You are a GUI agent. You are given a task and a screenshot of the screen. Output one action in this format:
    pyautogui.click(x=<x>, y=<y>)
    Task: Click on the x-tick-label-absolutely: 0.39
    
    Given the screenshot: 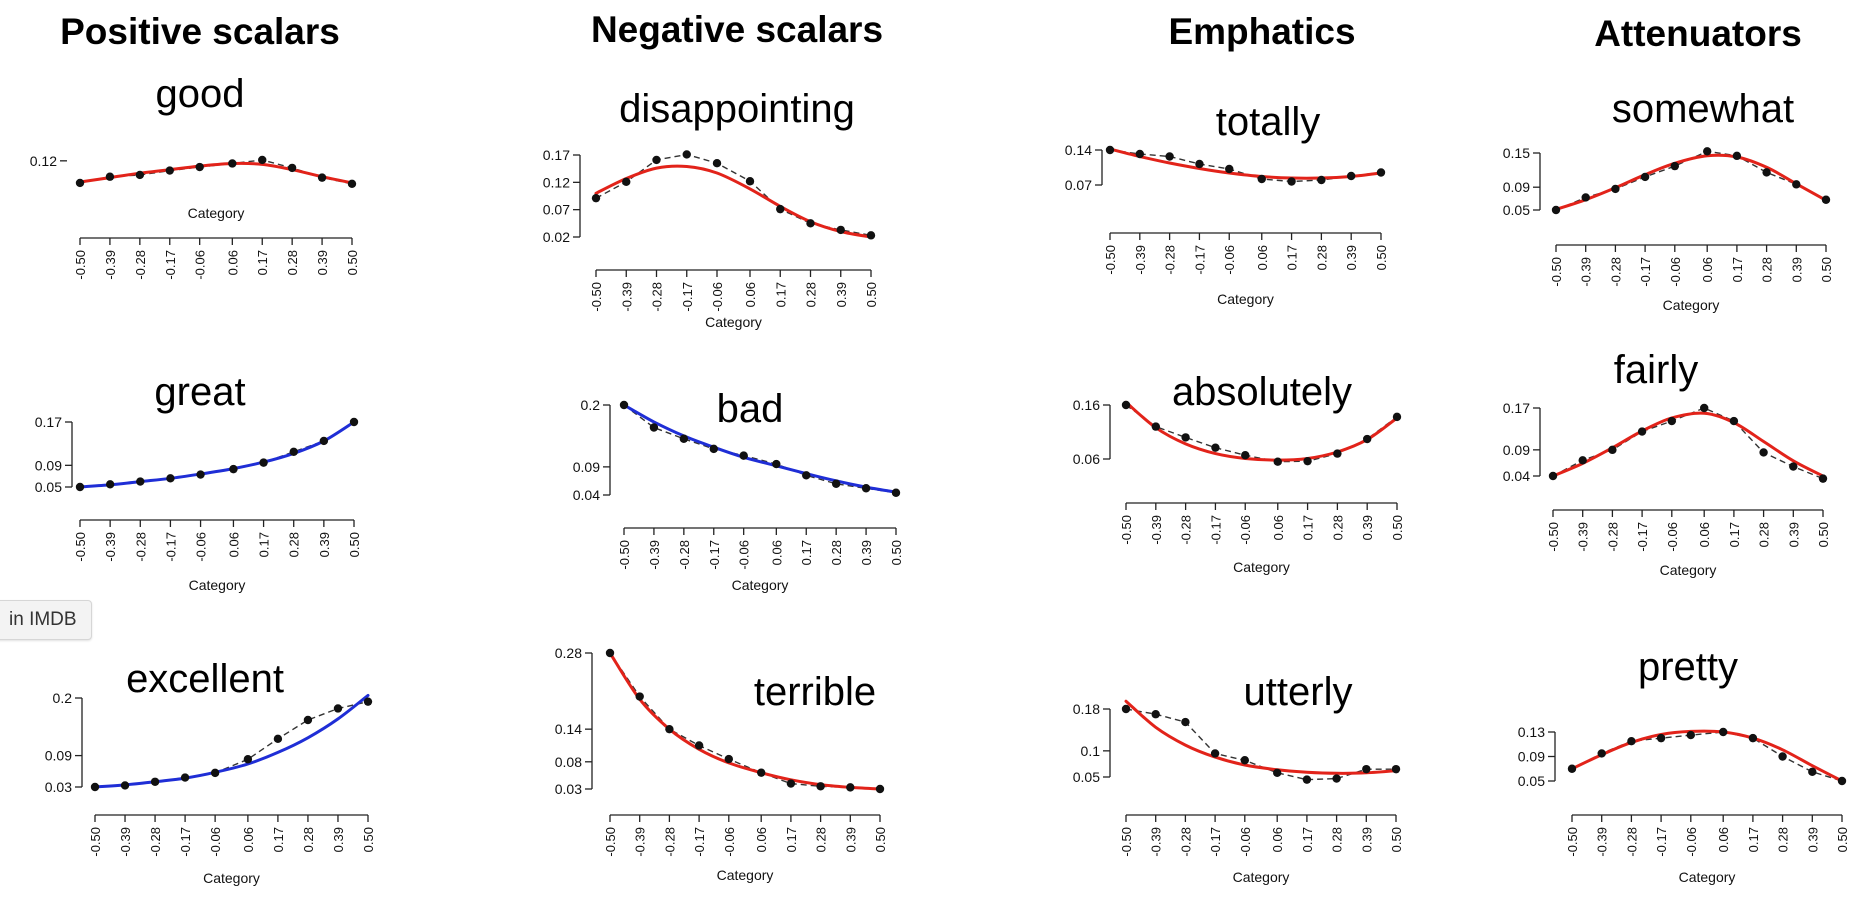 What is the action you would take?
    pyautogui.click(x=1367, y=527)
    